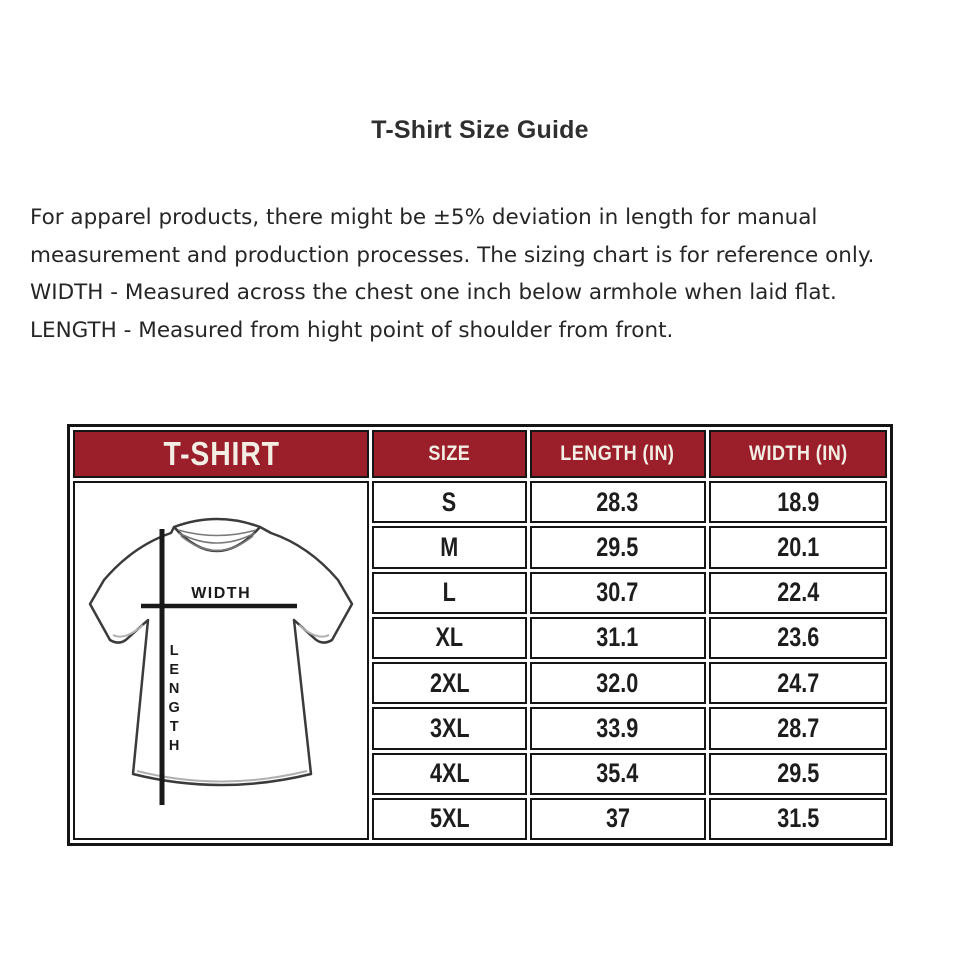 This screenshot has height=960, width=960. I want to click on width-cell: 22.4, so click(797, 592).